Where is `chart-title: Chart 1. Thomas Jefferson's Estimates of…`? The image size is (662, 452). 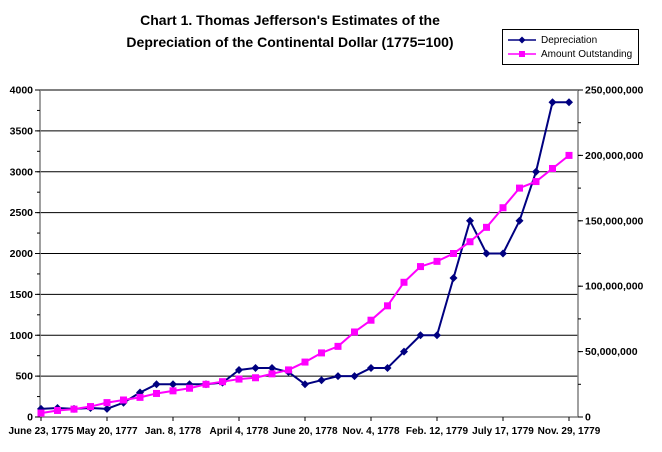
chart-title: Chart 1. Thomas Jefferson's Estimates of… is located at coordinates (290, 31).